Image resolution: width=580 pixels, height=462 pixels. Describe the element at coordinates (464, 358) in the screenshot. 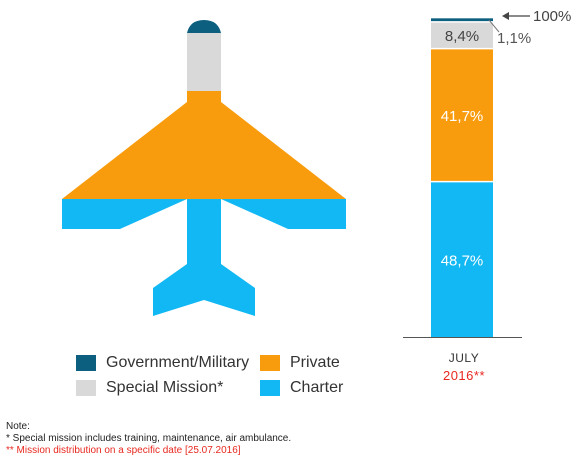

I see `x-category-label: JULY` at that location.